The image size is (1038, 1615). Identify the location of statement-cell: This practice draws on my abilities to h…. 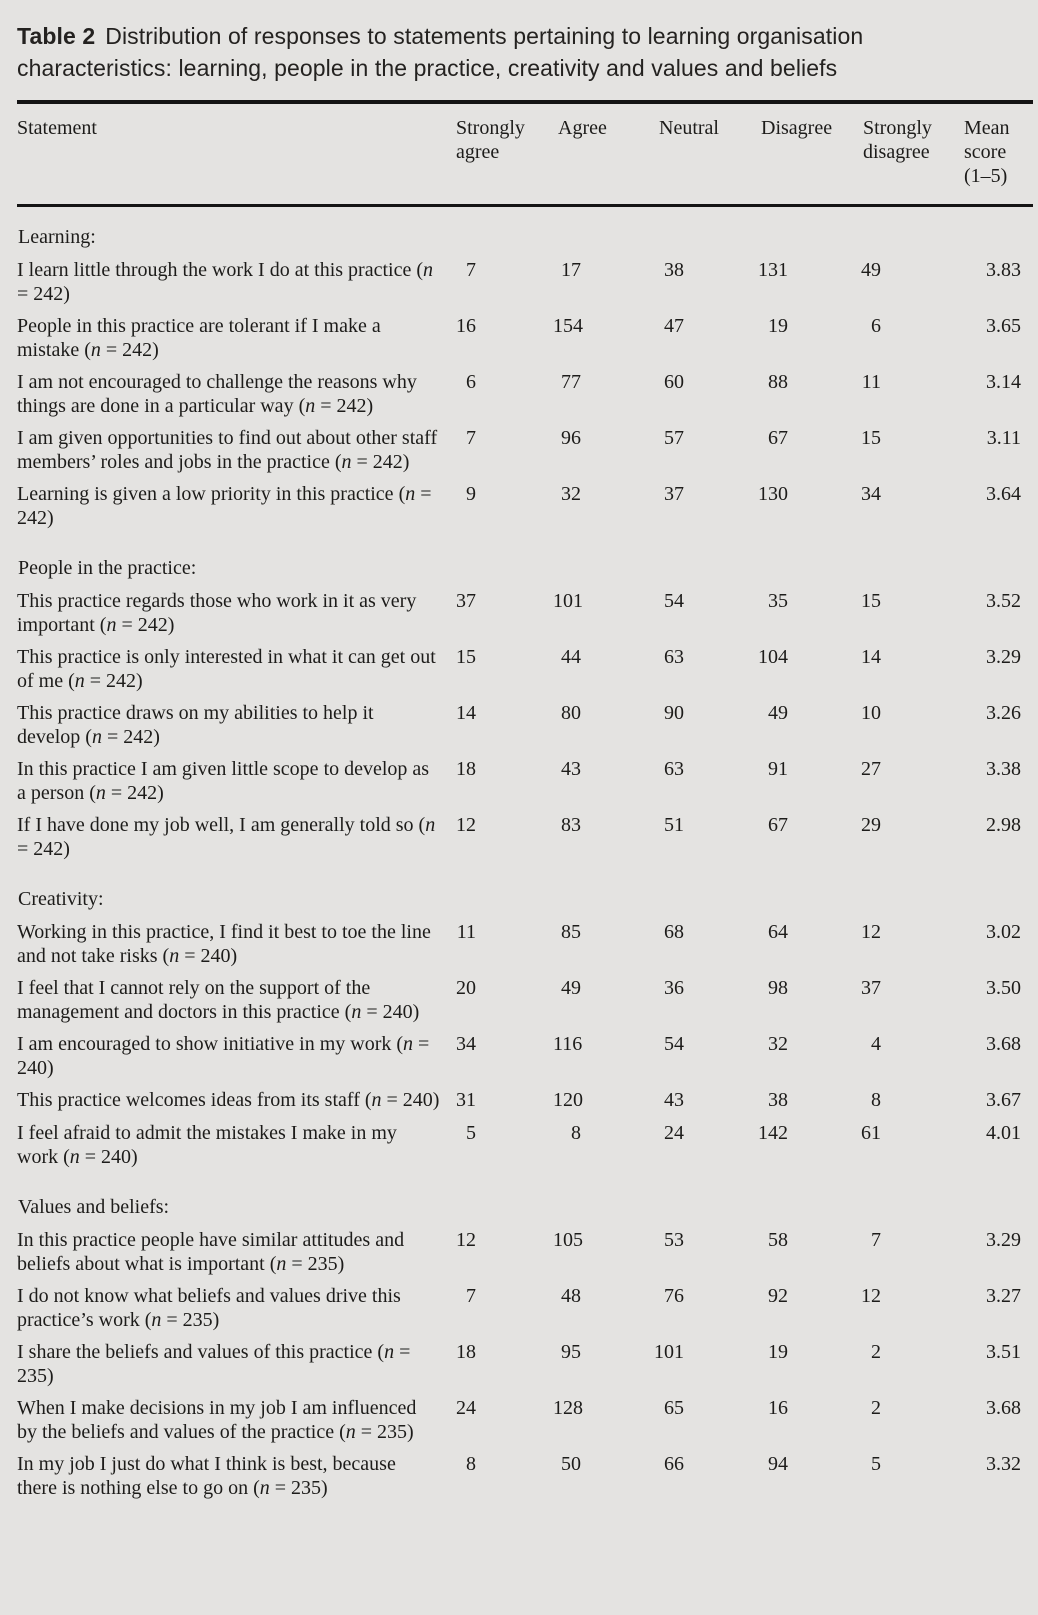
(195, 725).